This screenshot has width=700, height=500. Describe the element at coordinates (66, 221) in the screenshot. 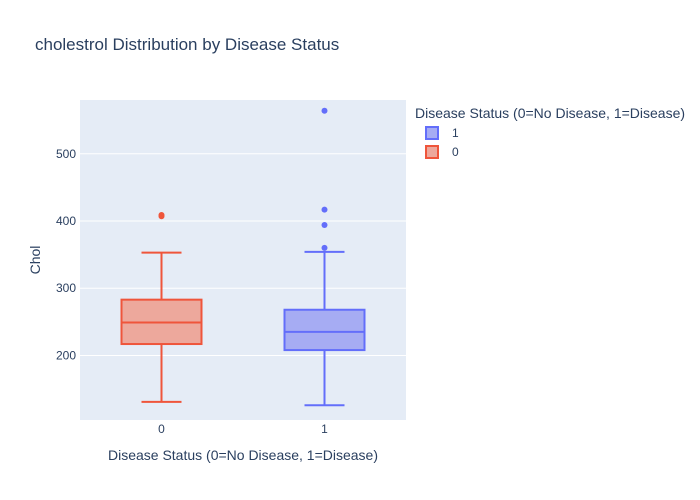

I see `y-tick-label: 400` at that location.